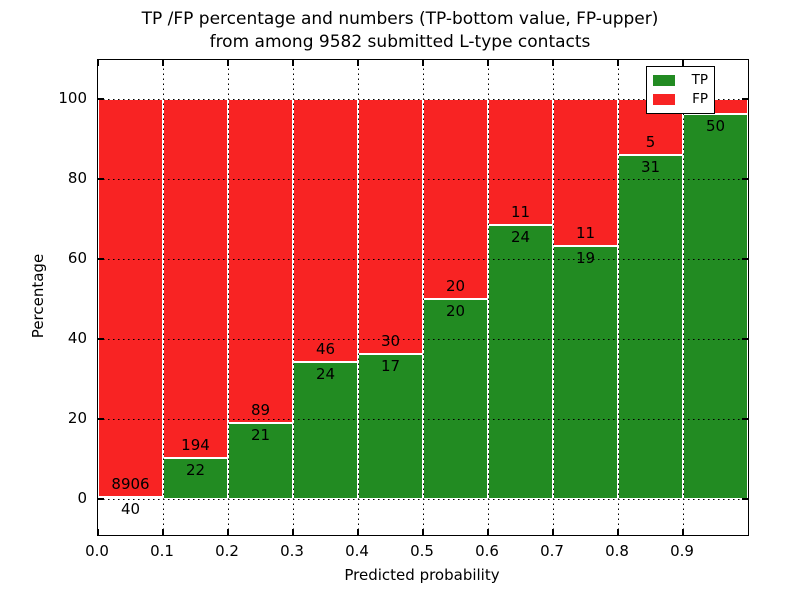 The height and width of the screenshot is (600, 800). What do you see at coordinates (77, 258) in the screenshot?
I see `y-tick-label: 60` at bounding box center [77, 258].